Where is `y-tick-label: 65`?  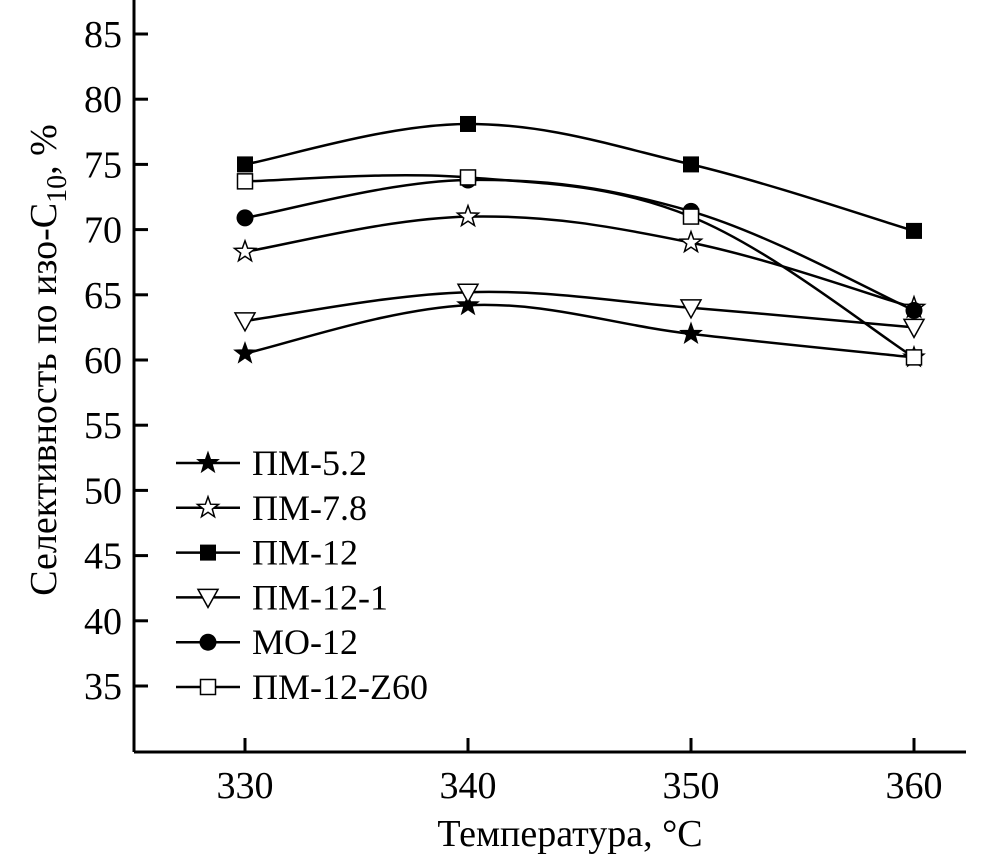
y-tick-label: 65 is located at coordinates (103, 296).